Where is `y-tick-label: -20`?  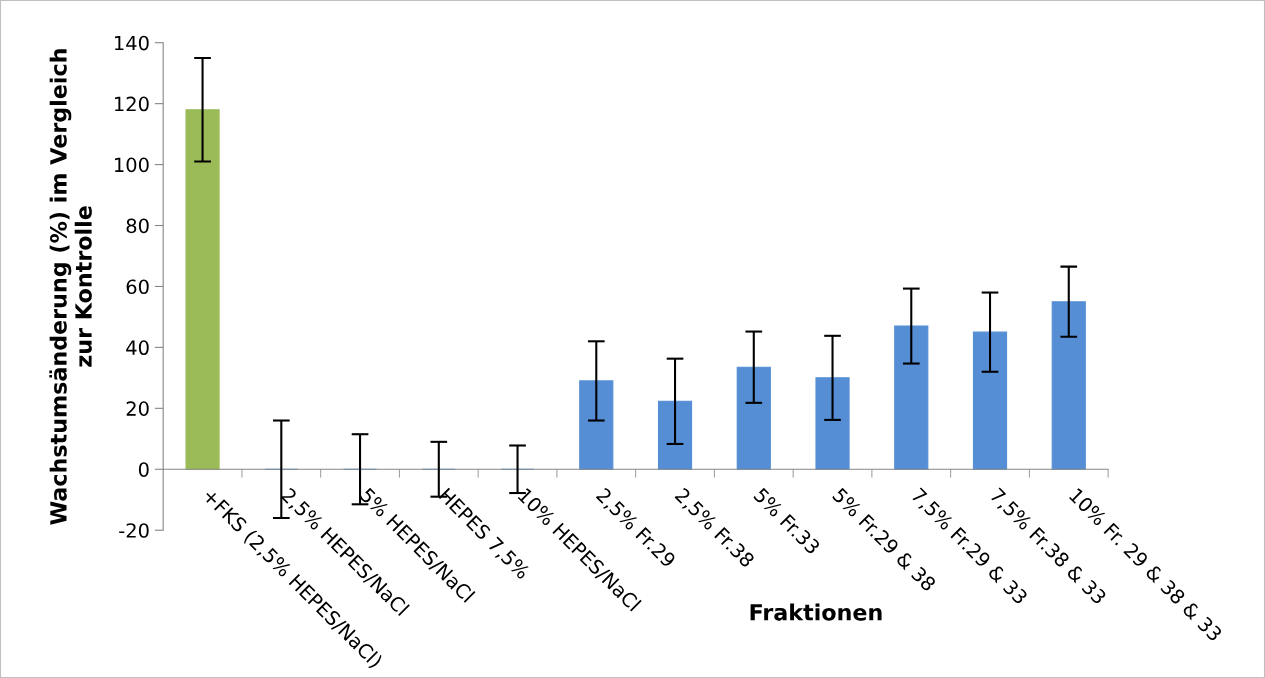
y-tick-label: -20 is located at coordinates (134, 530).